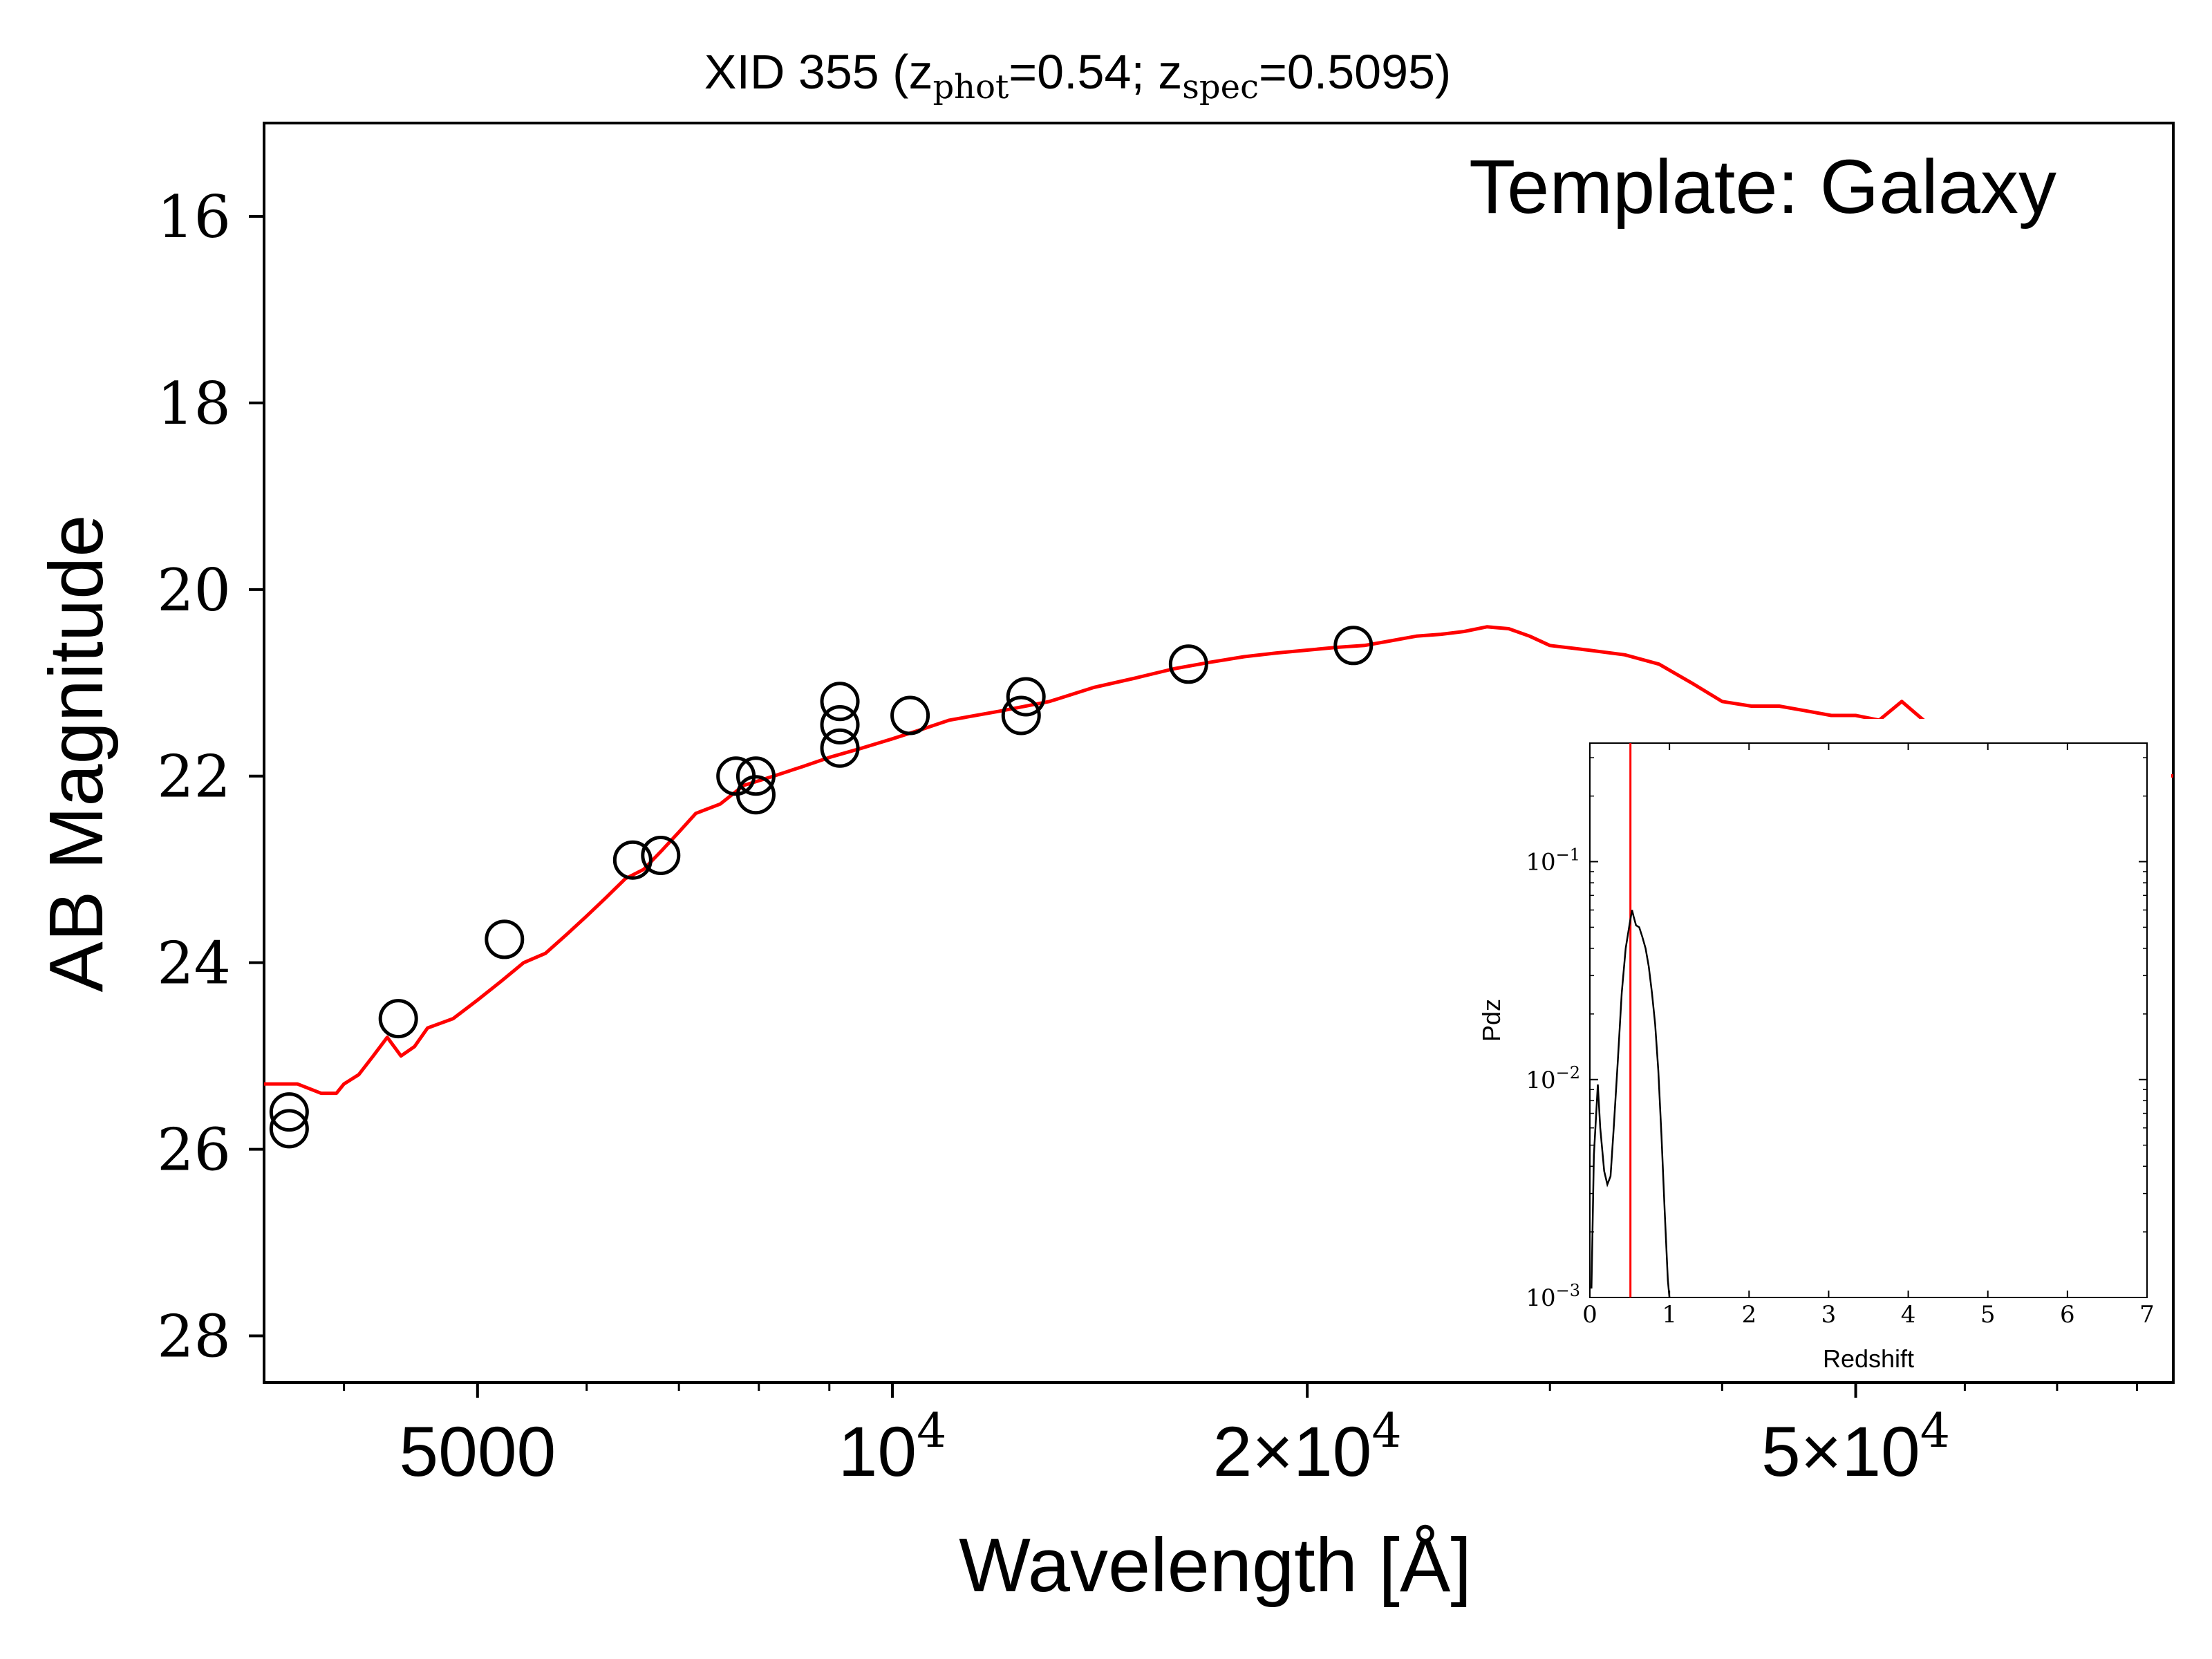  I want to click on inset-y-tick-label: 10⁻¹, so click(1553, 861).